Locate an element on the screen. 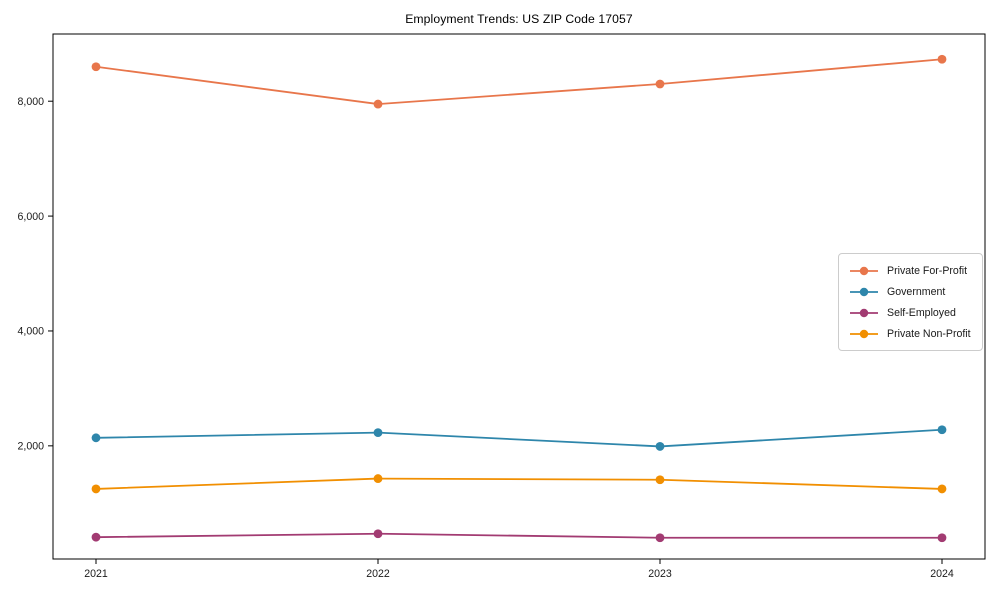 This screenshot has width=1000, height=600. x-axis-tick-label: 2024 is located at coordinates (942, 574).